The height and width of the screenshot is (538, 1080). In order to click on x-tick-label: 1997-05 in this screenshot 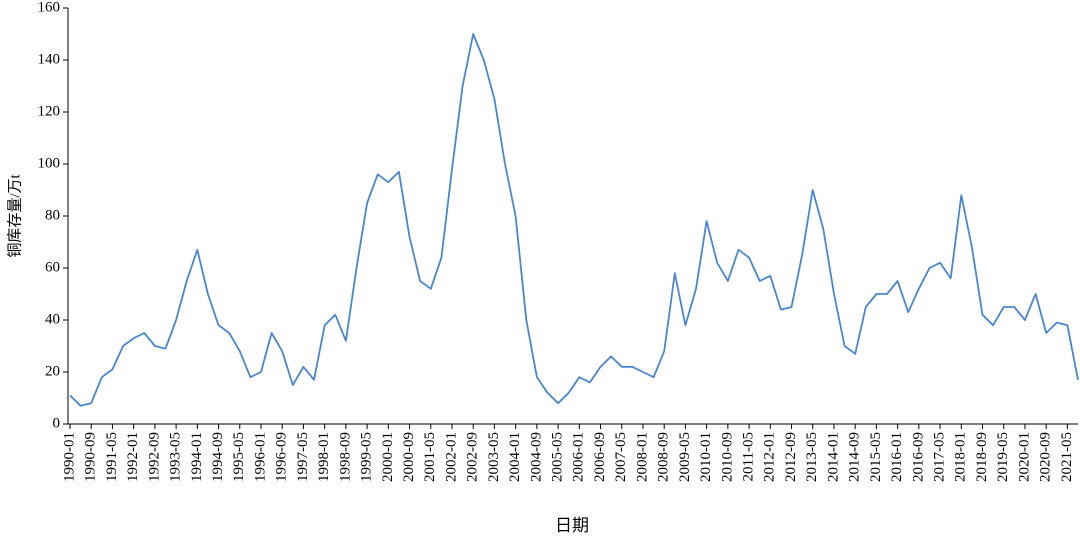, I will do `click(303, 457)`.